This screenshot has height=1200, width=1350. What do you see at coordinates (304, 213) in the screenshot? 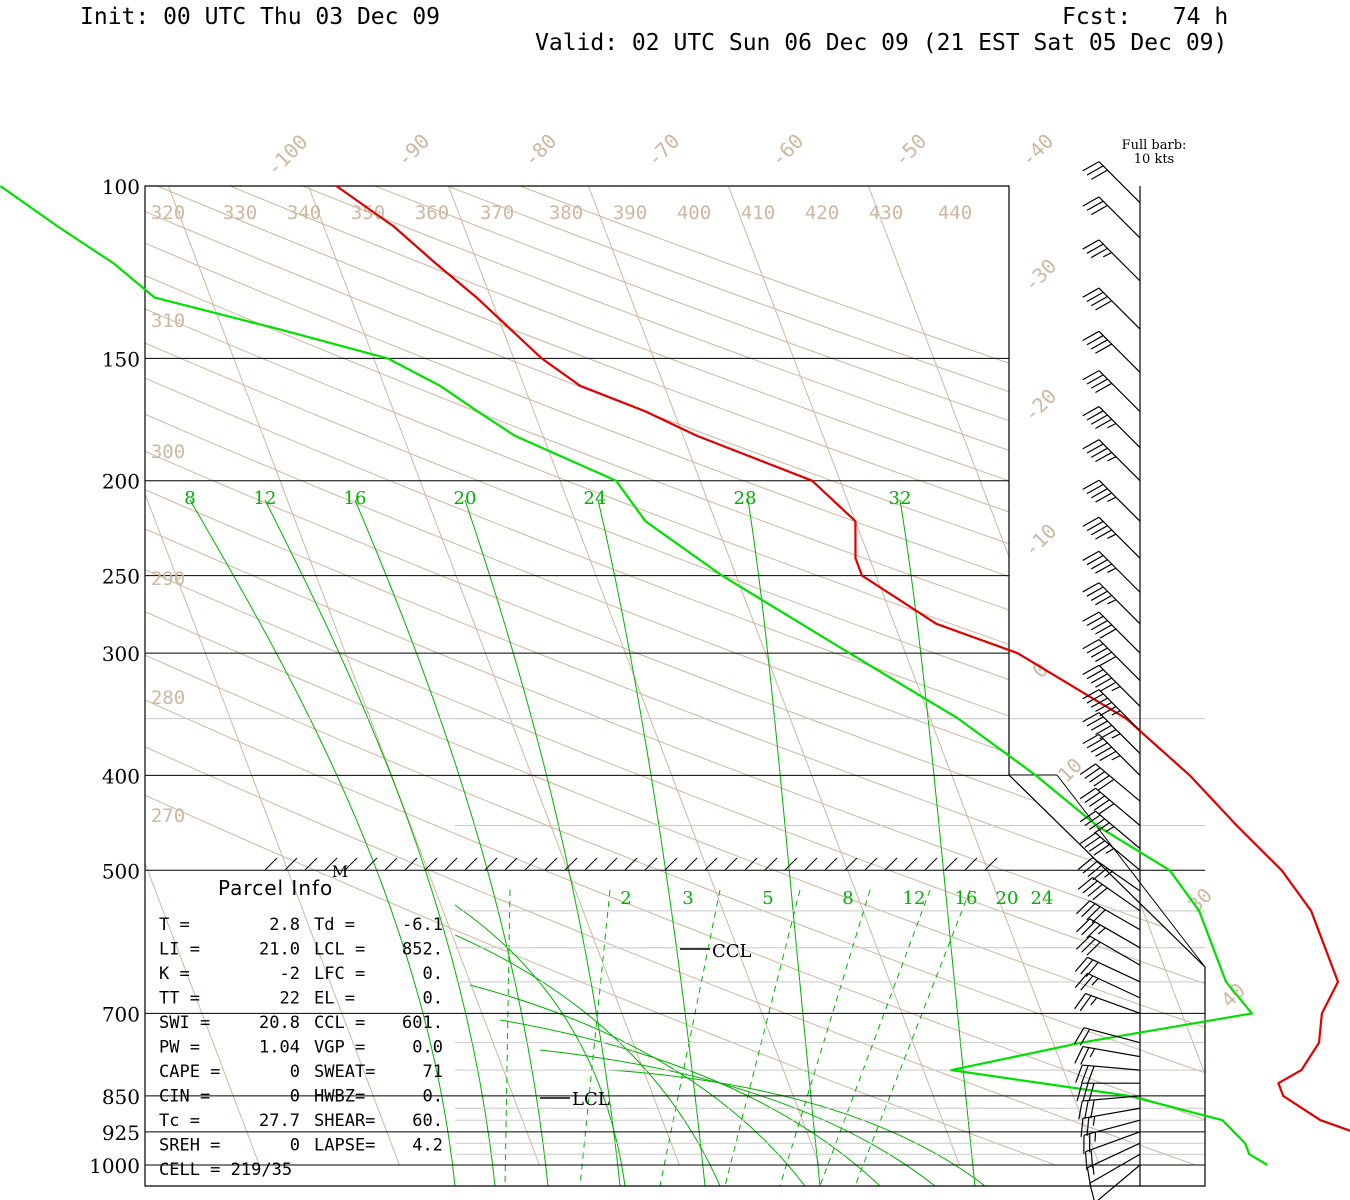
I see `theta-label: 340` at bounding box center [304, 213].